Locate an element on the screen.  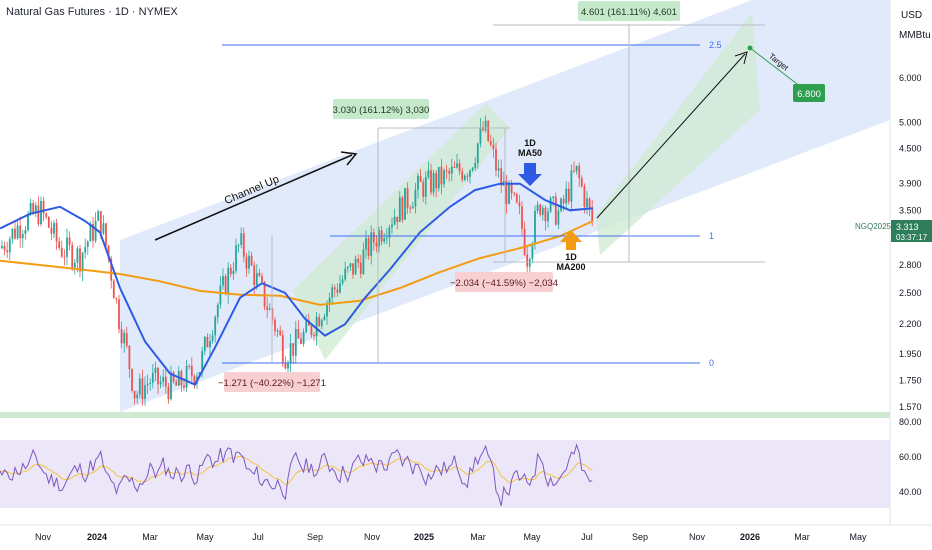
price-tick: 6.000 is located at coordinates (910, 78).